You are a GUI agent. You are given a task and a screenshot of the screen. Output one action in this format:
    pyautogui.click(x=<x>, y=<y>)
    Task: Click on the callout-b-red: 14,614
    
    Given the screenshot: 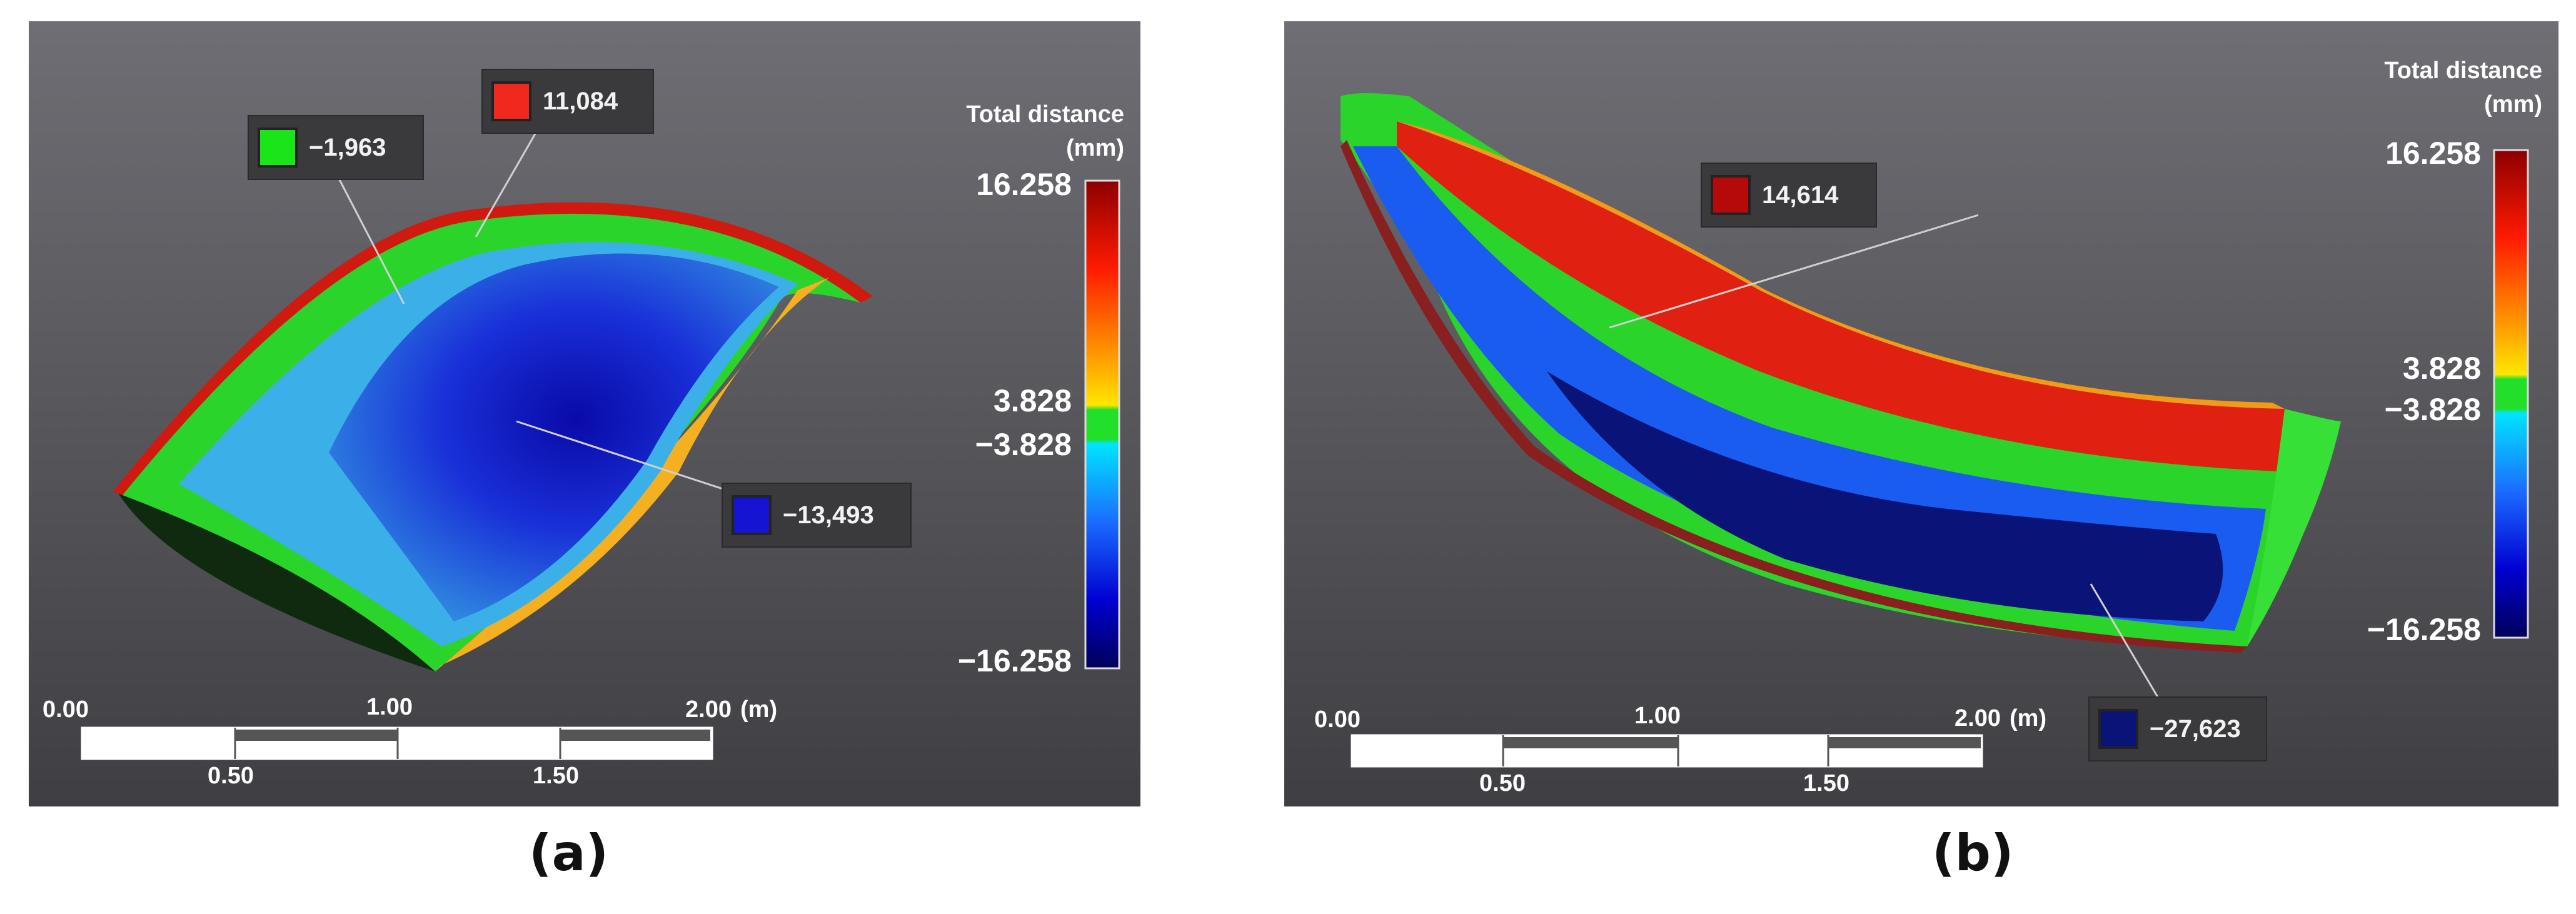 What is the action you would take?
    pyautogui.click(x=1789, y=195)
    